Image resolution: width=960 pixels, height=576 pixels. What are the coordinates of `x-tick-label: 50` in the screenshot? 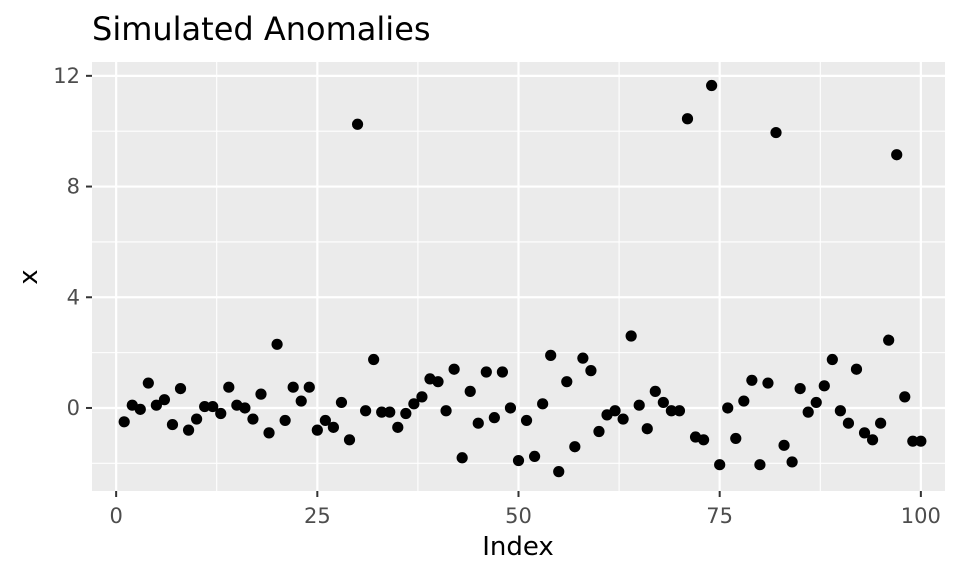 It's located at (518, 516).